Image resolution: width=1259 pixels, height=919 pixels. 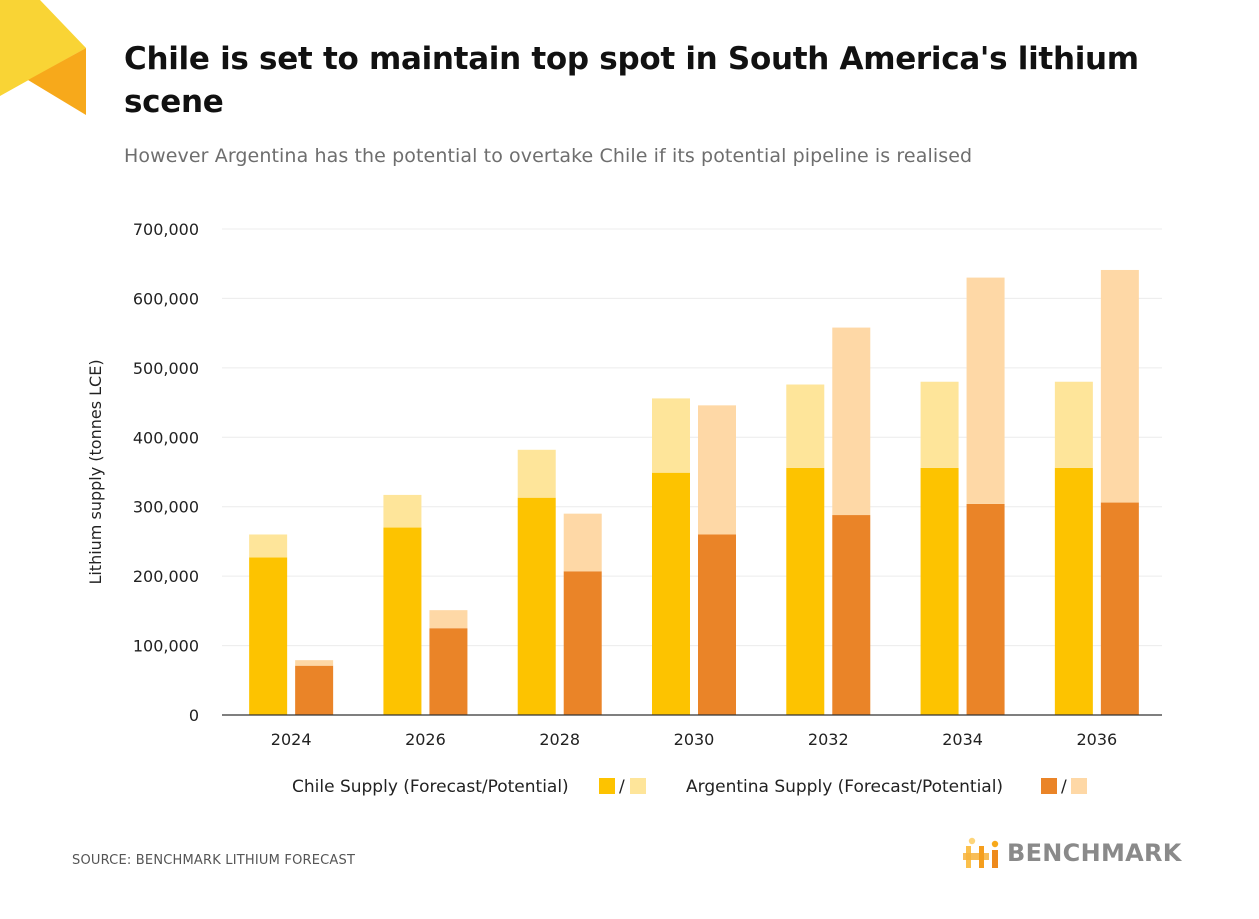 I want to click on y-tick-label: 600,000, so click(x=166, y=298).